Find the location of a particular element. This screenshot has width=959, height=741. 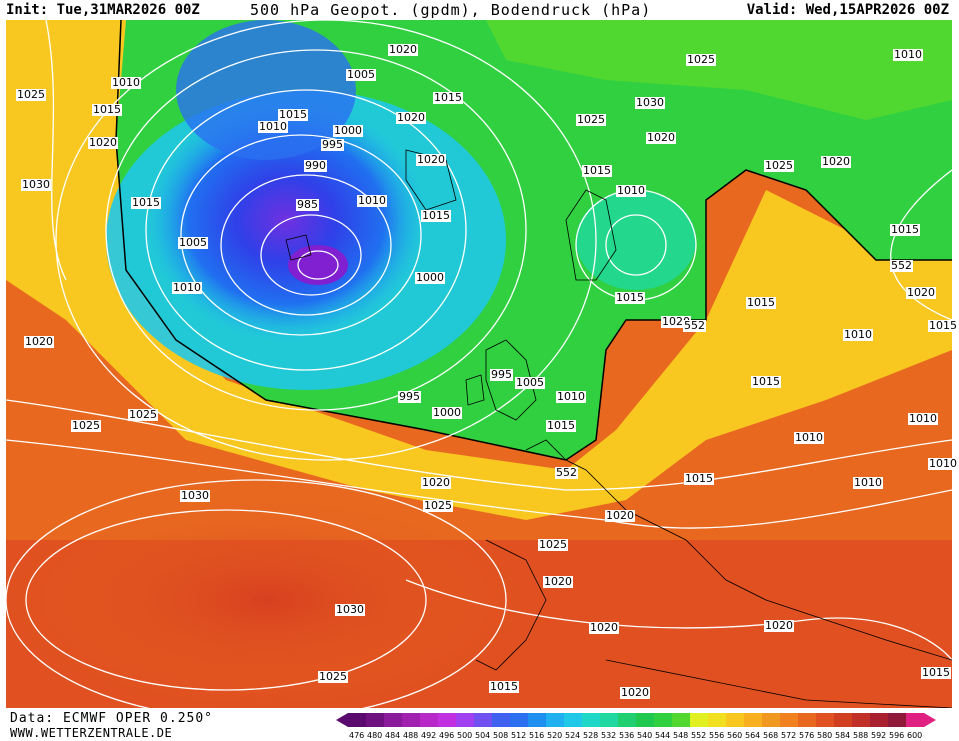

legend-tick-label: 484 is located at coordinates (392, 735).